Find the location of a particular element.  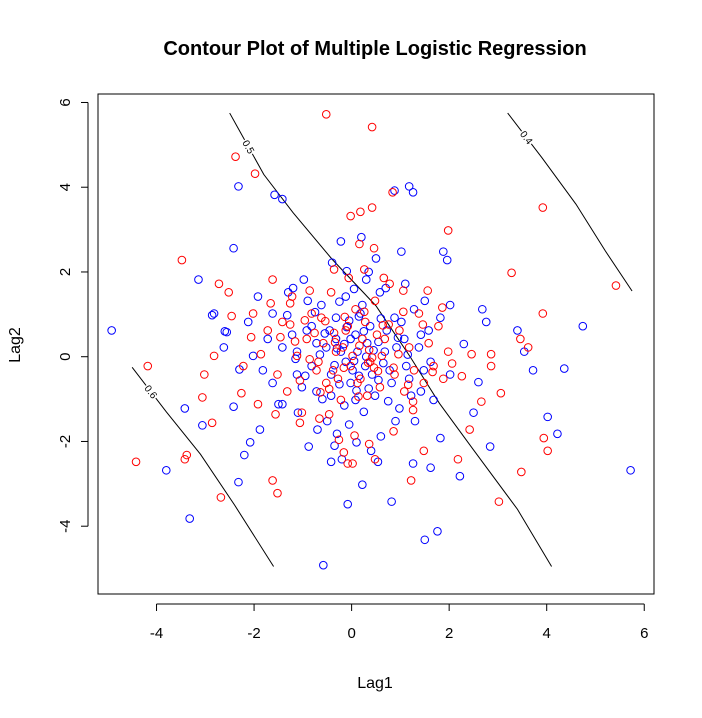

y-axis: -4 -2 0 2 4 6 is located at coordinates (73, 315).